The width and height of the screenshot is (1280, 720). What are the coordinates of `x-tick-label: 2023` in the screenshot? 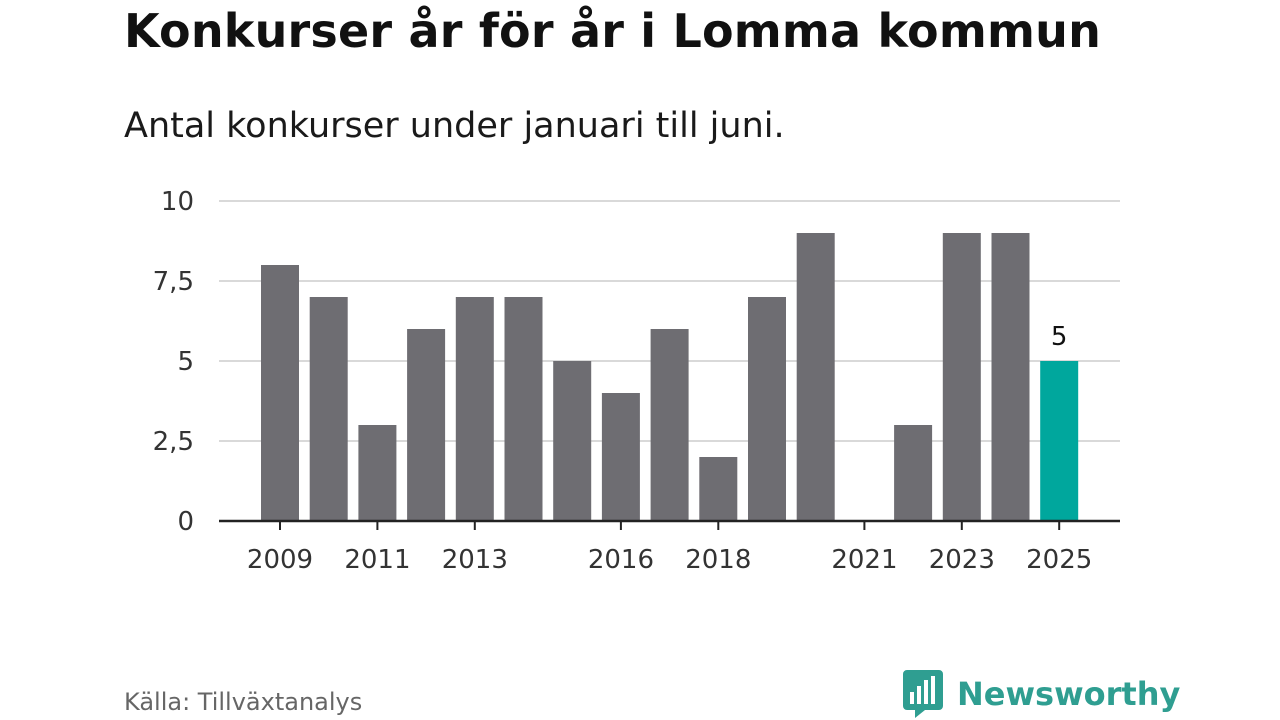 It's located at (962, 560).